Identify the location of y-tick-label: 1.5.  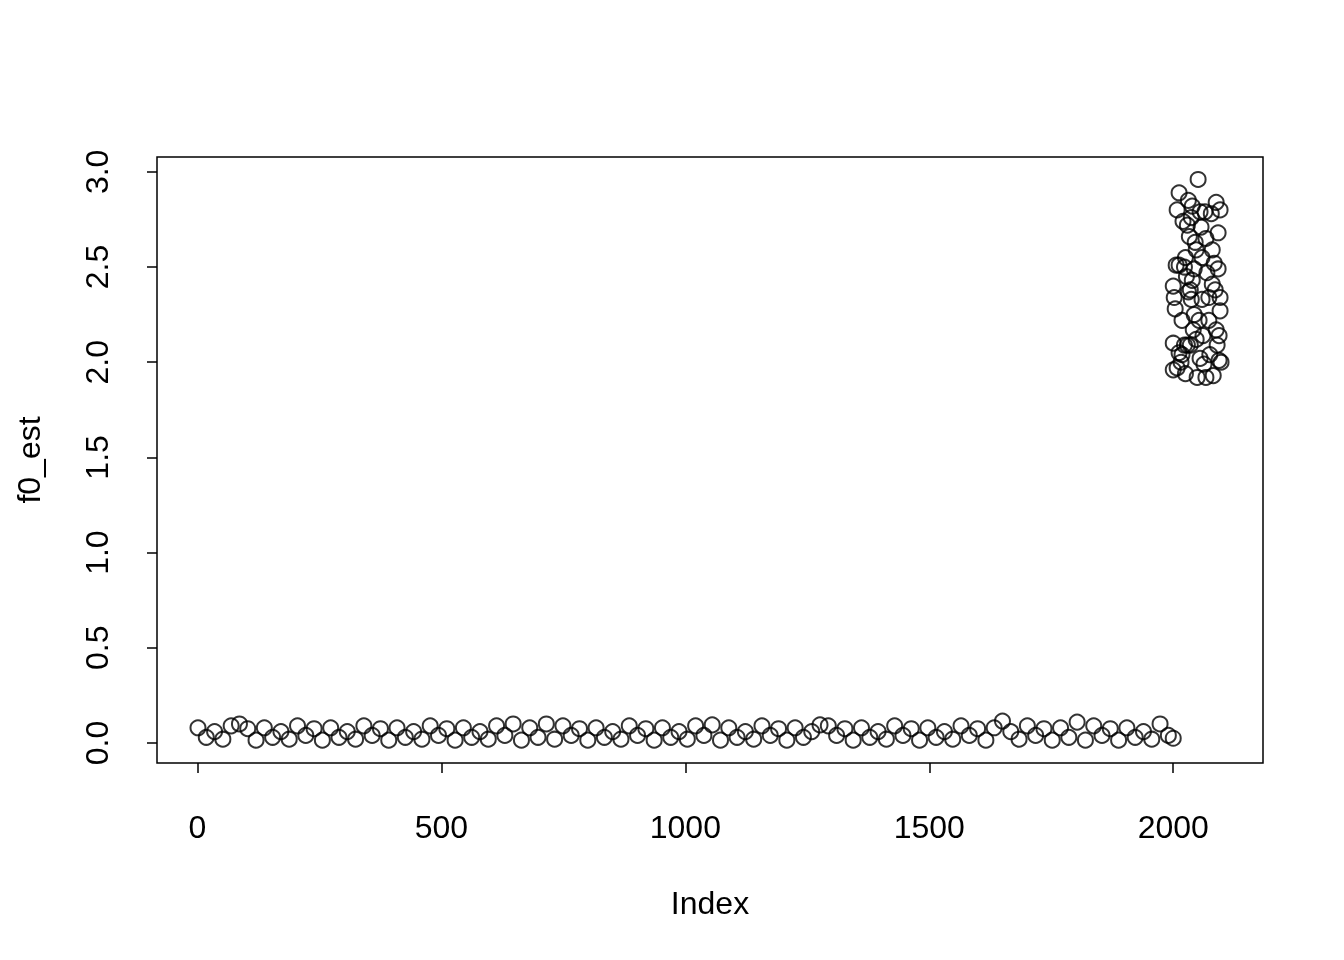
(97, 457).